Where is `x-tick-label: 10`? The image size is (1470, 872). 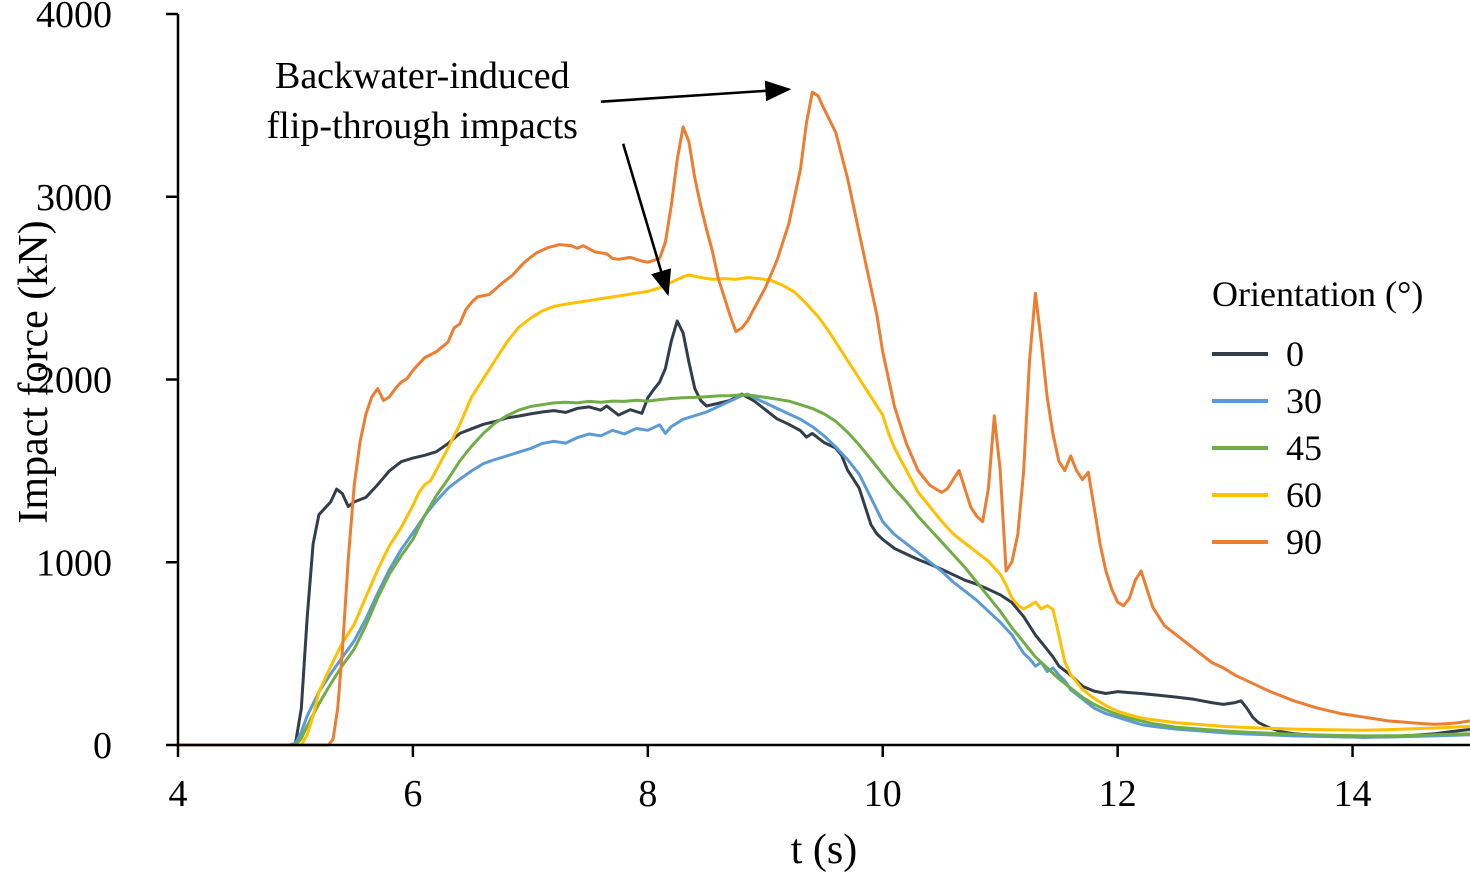
x-tick-label: 10 is located at coordinates (883, 794).